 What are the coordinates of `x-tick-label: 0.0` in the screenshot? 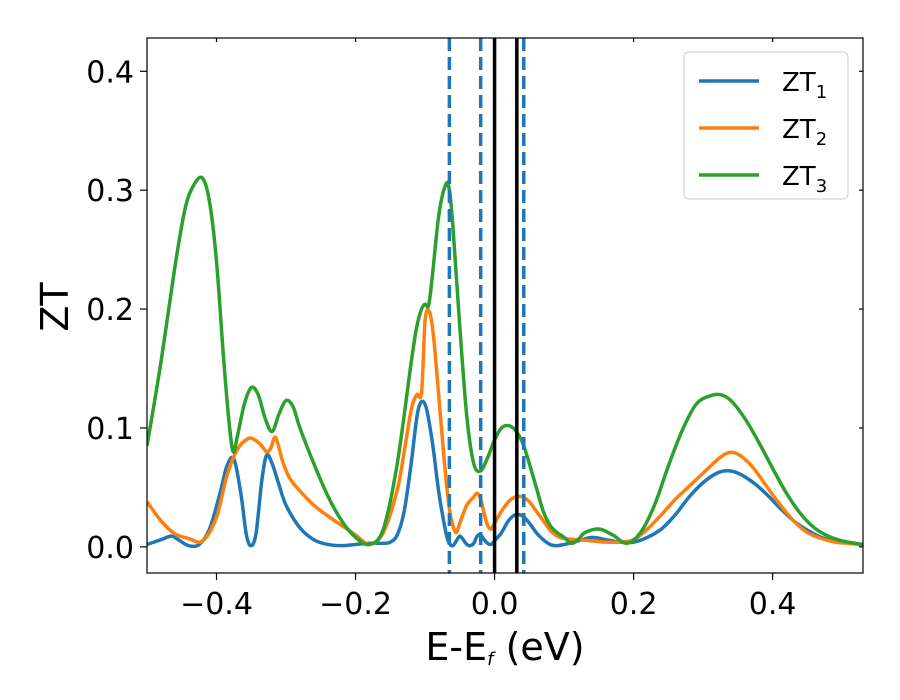 It's located at (495, 604).